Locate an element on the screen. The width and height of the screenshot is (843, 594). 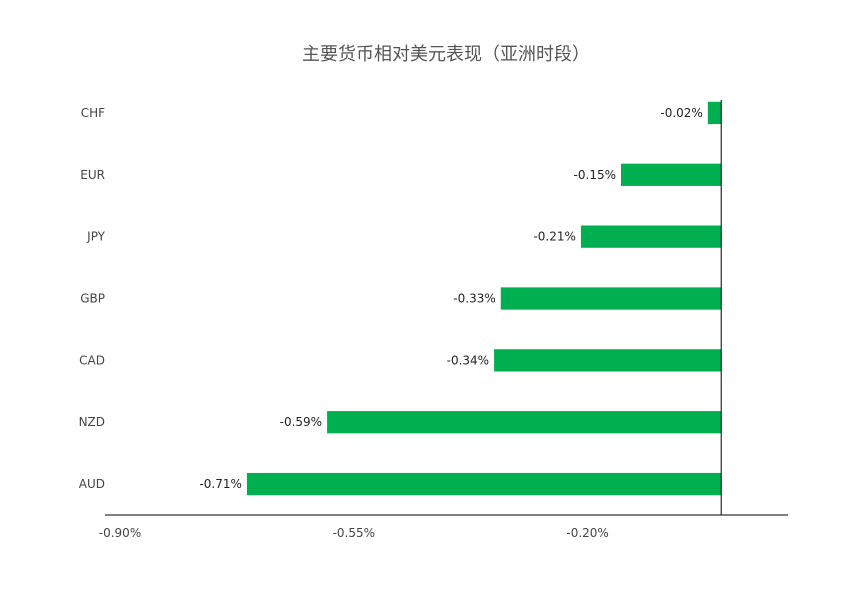
bar-jpy is located at coordinates (651, 236).